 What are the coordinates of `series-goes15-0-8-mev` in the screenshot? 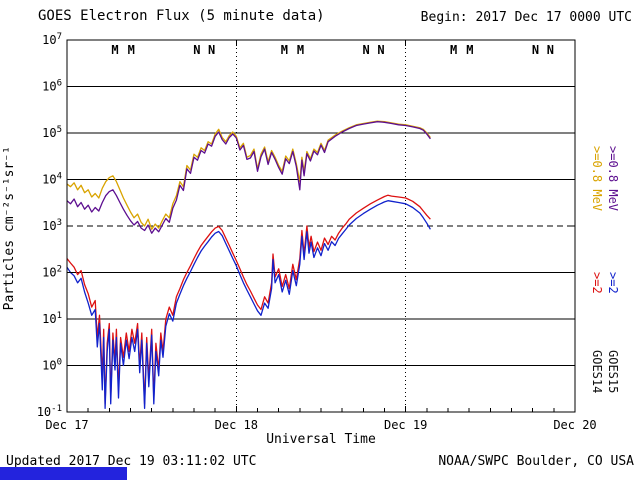 It's located at (248, 177).